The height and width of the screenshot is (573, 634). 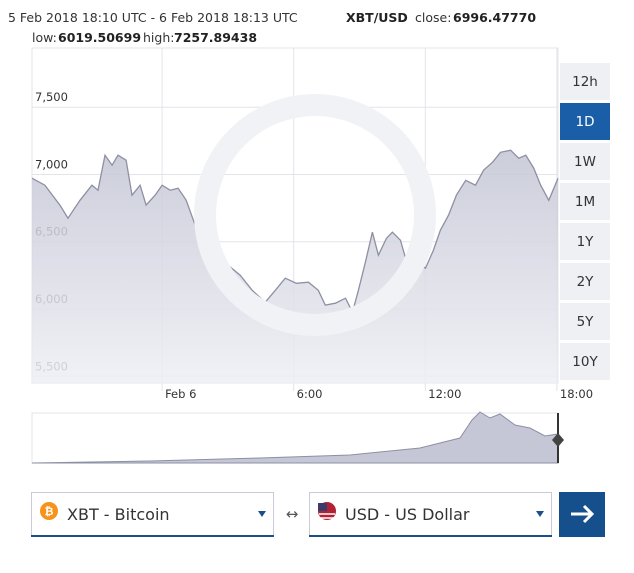 What do you see at coordinates (433, 17) in the screenshot?
I see `close-label: close:` at bounding box center [433, 17].